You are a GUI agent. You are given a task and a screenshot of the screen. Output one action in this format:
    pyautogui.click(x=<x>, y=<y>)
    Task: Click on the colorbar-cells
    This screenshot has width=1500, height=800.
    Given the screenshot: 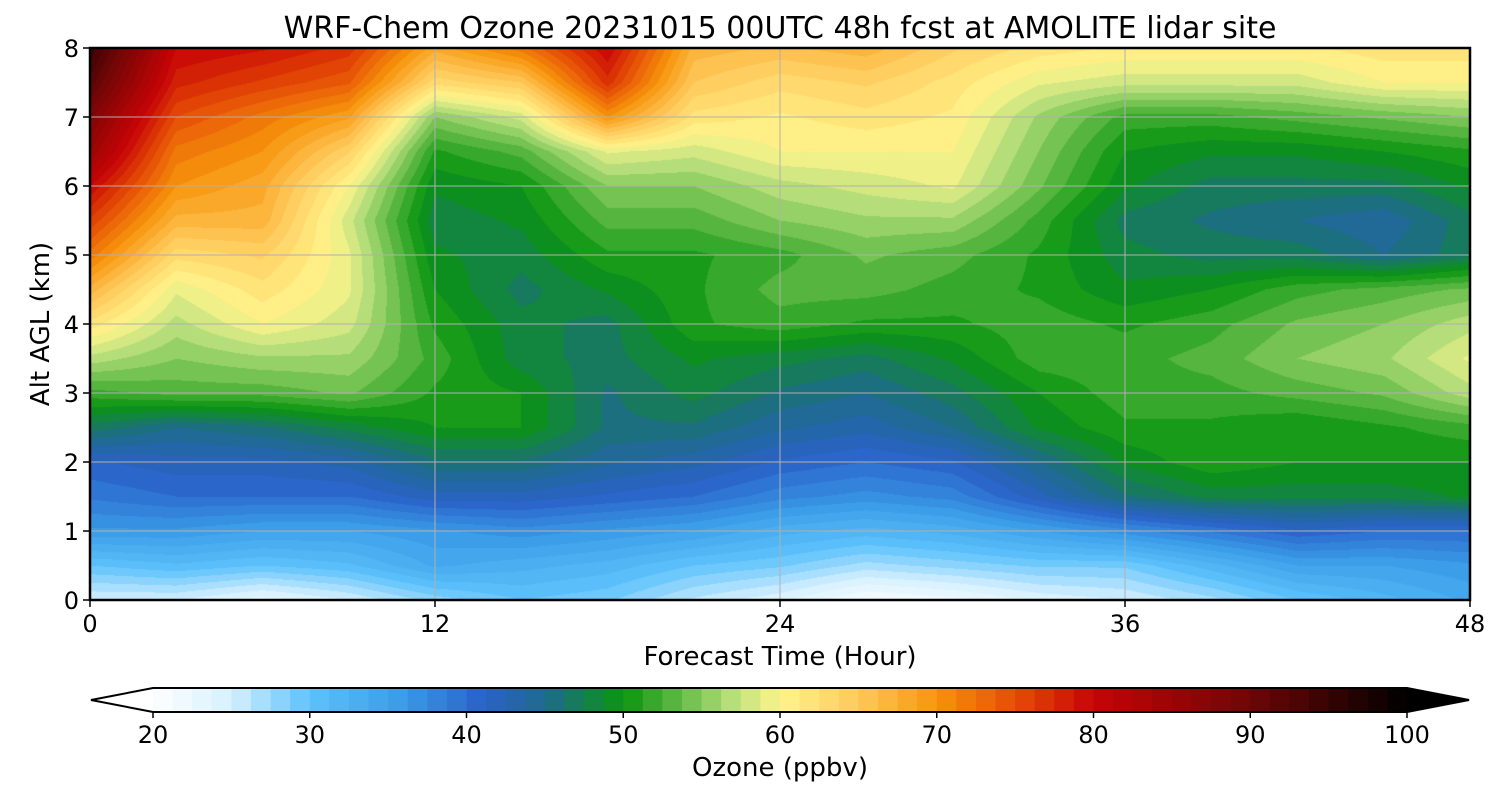 What is the action you would take?
    pyautogui.click(x=780, y=700)
    